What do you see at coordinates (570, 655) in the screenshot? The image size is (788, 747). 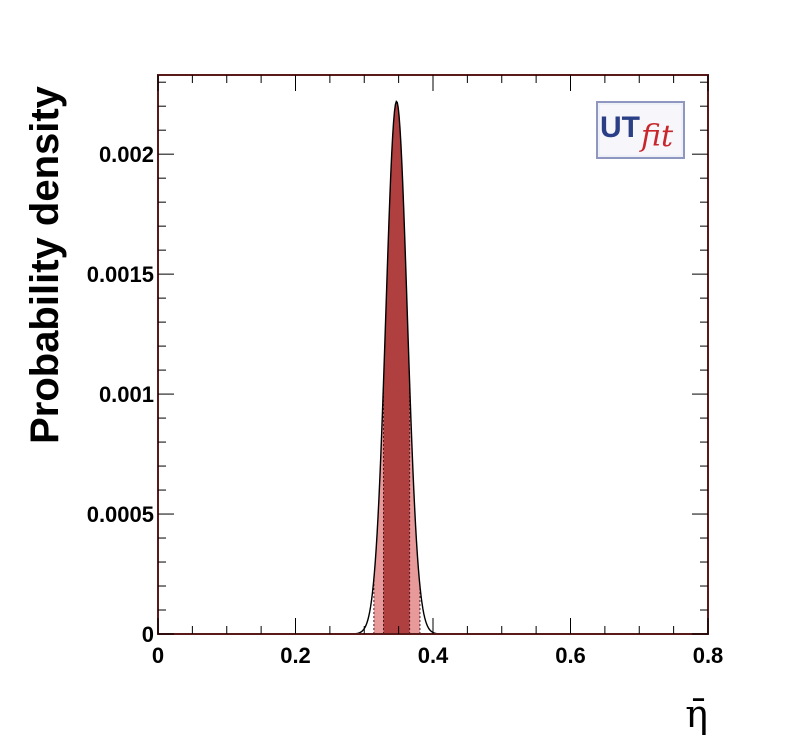 I see `x-tick-label: 0.6` at bounding box center [570, 655].